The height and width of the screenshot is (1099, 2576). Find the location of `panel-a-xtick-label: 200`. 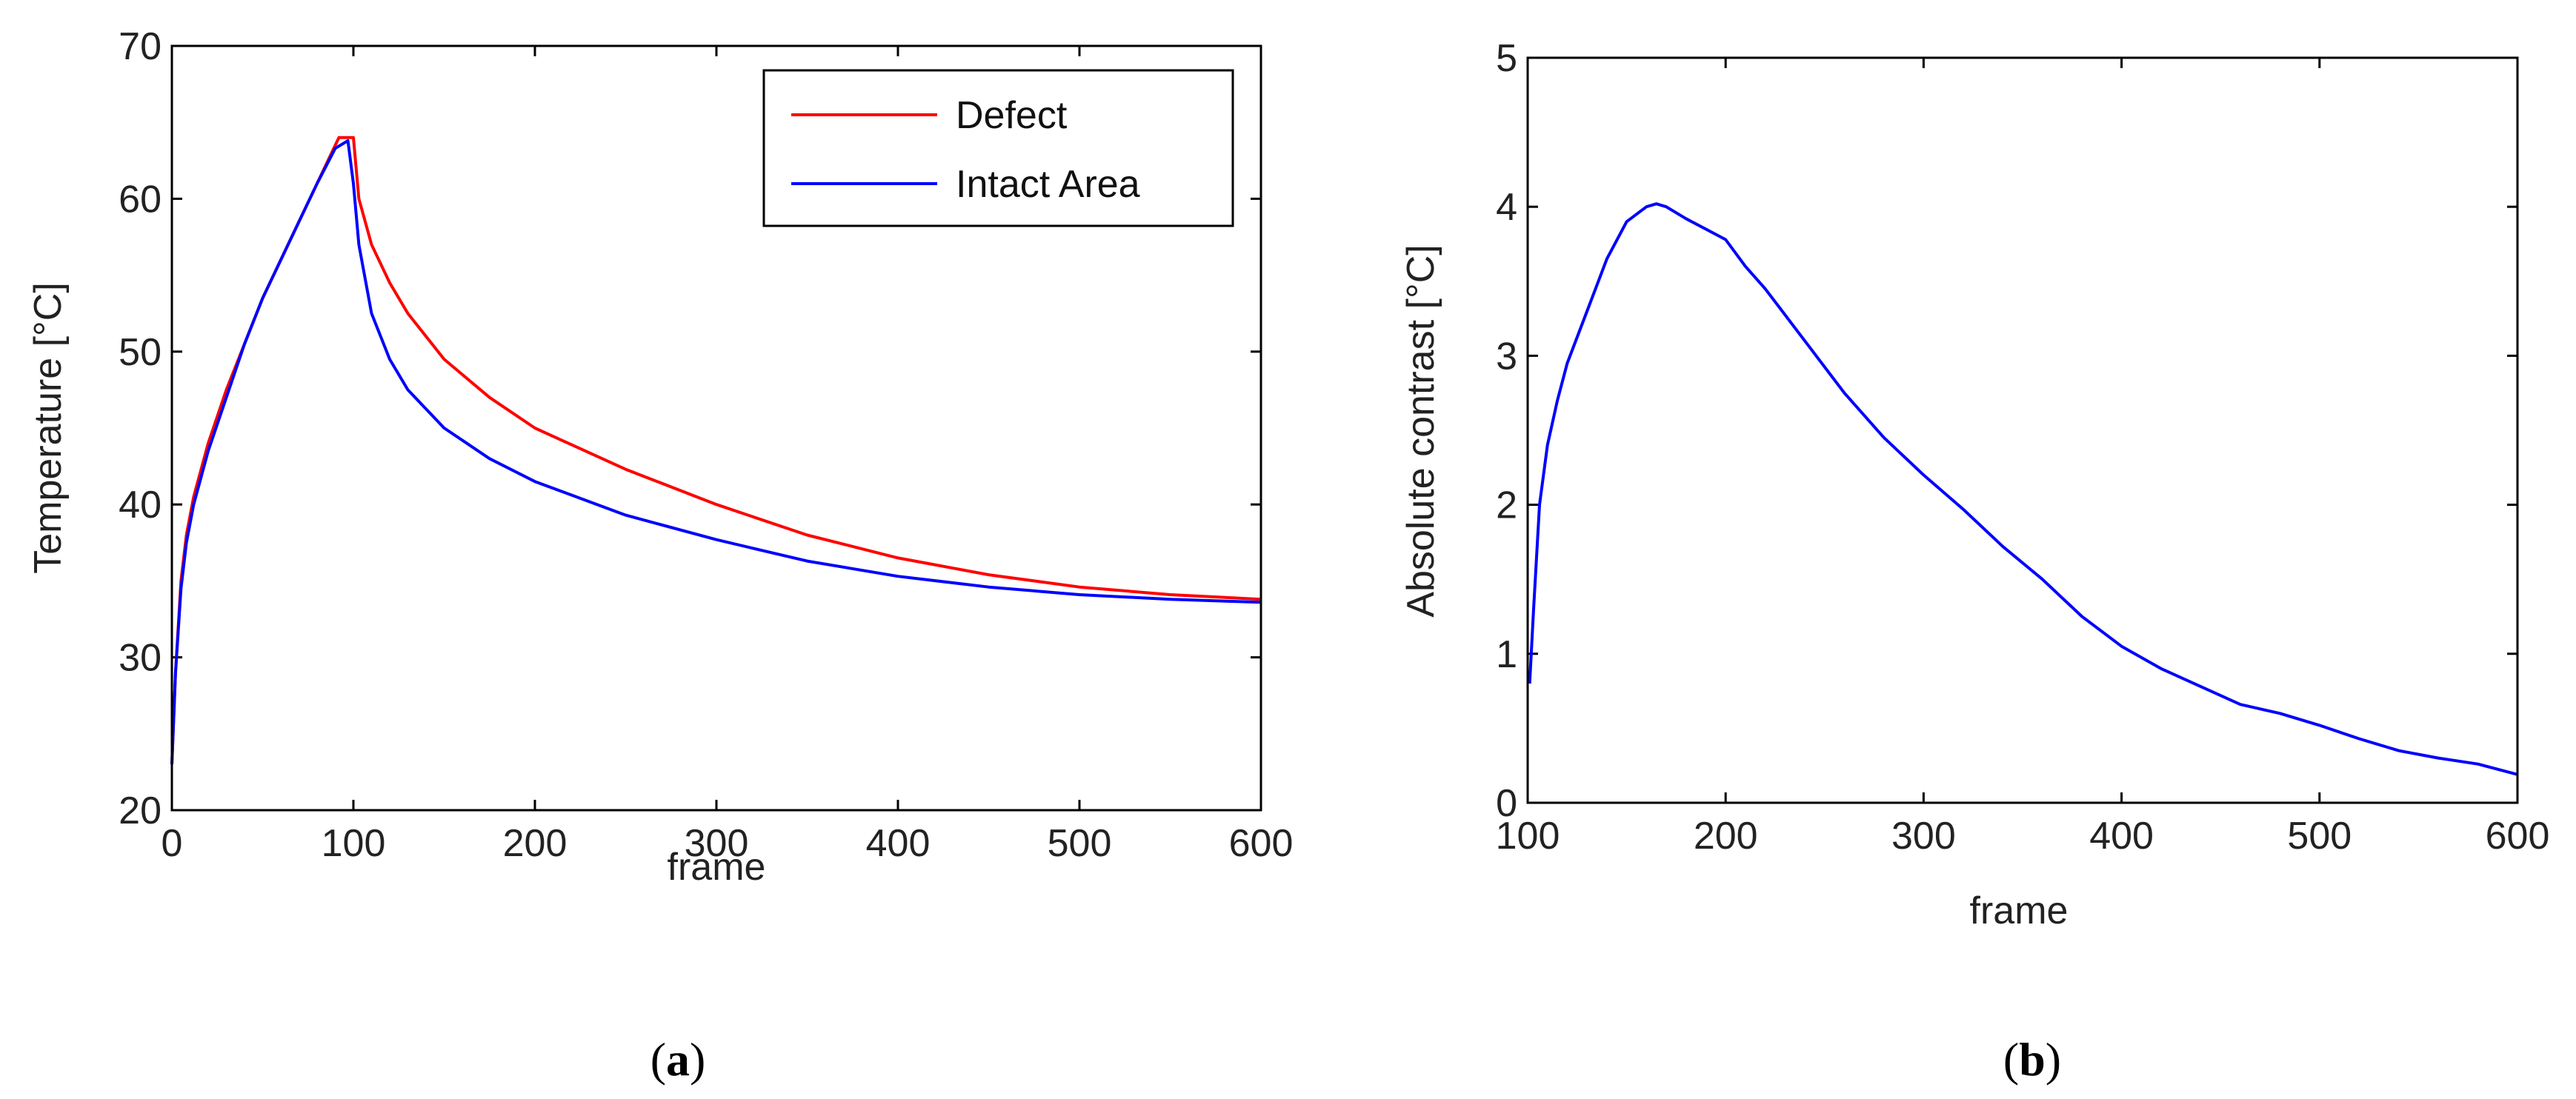

panel-a-xtick-label: 200 is located at coordinates (535, 843).